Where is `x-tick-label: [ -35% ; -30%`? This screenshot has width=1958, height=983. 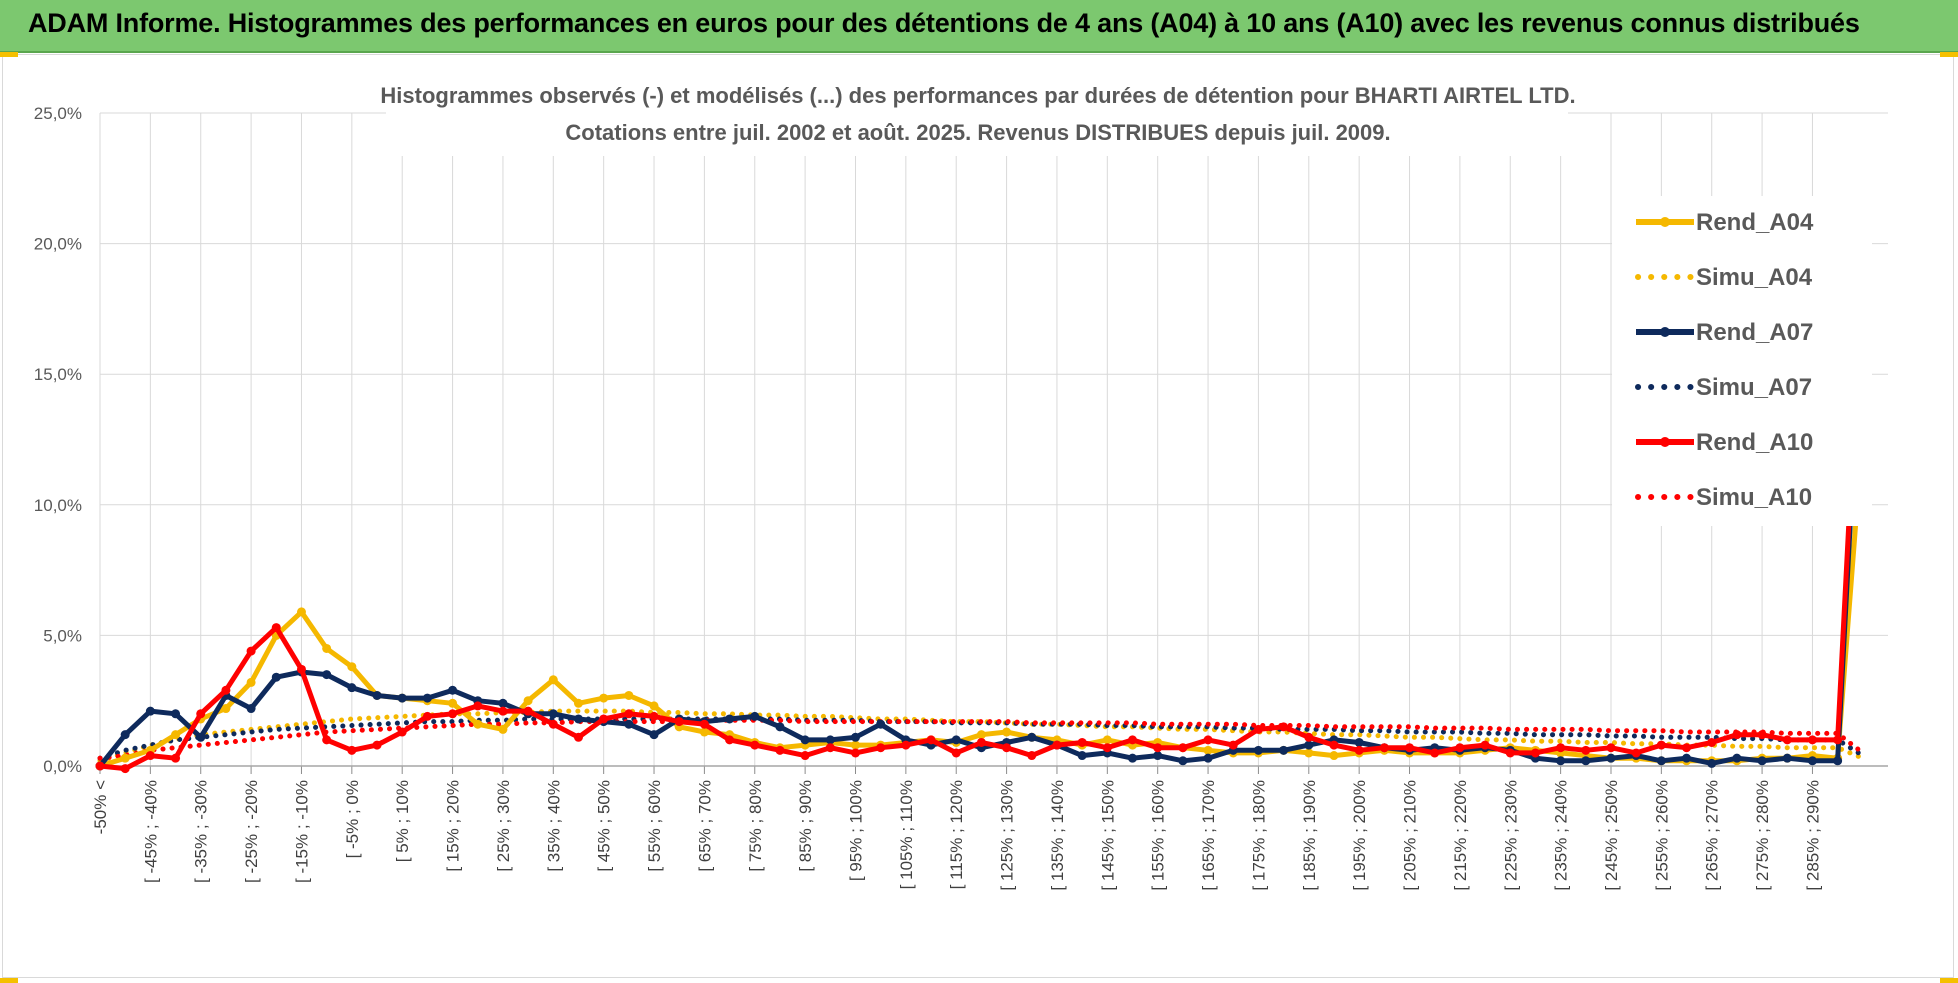 x-tick-label: [ -35% ; -30% is located at coordinates (201, 831).